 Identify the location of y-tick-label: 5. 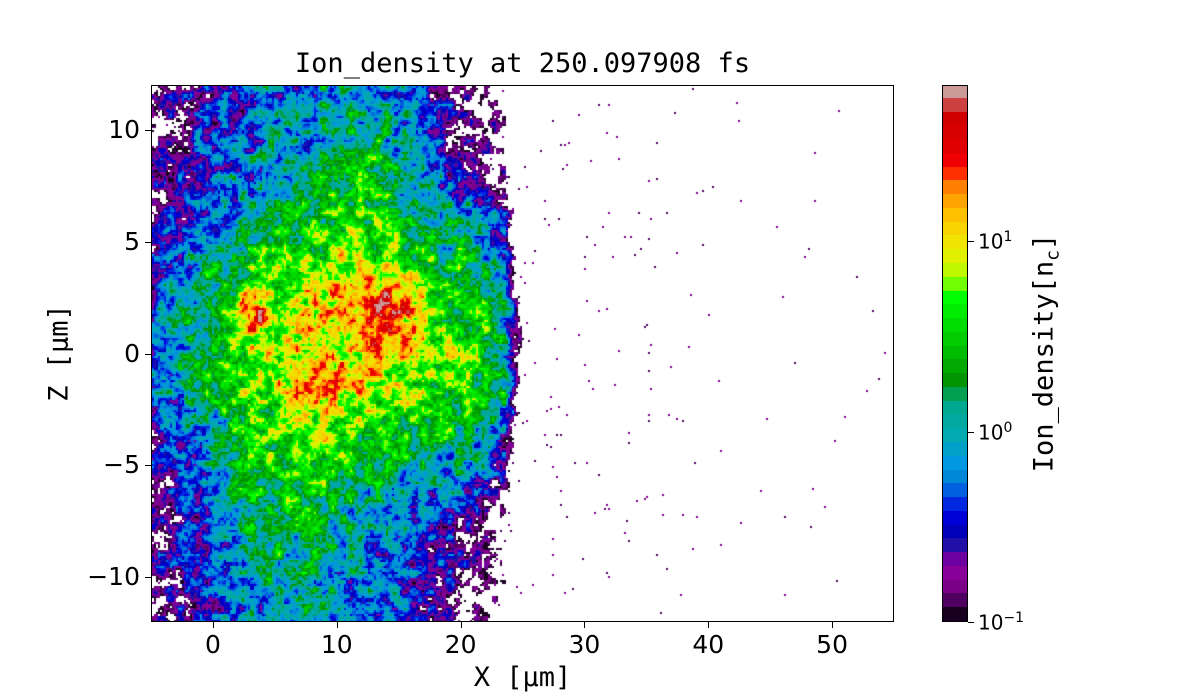
(132, 241).